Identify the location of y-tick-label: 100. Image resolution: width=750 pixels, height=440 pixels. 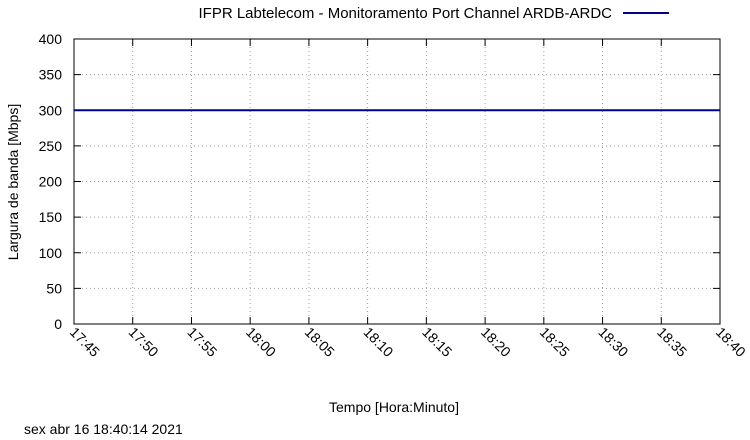
(51, 253).